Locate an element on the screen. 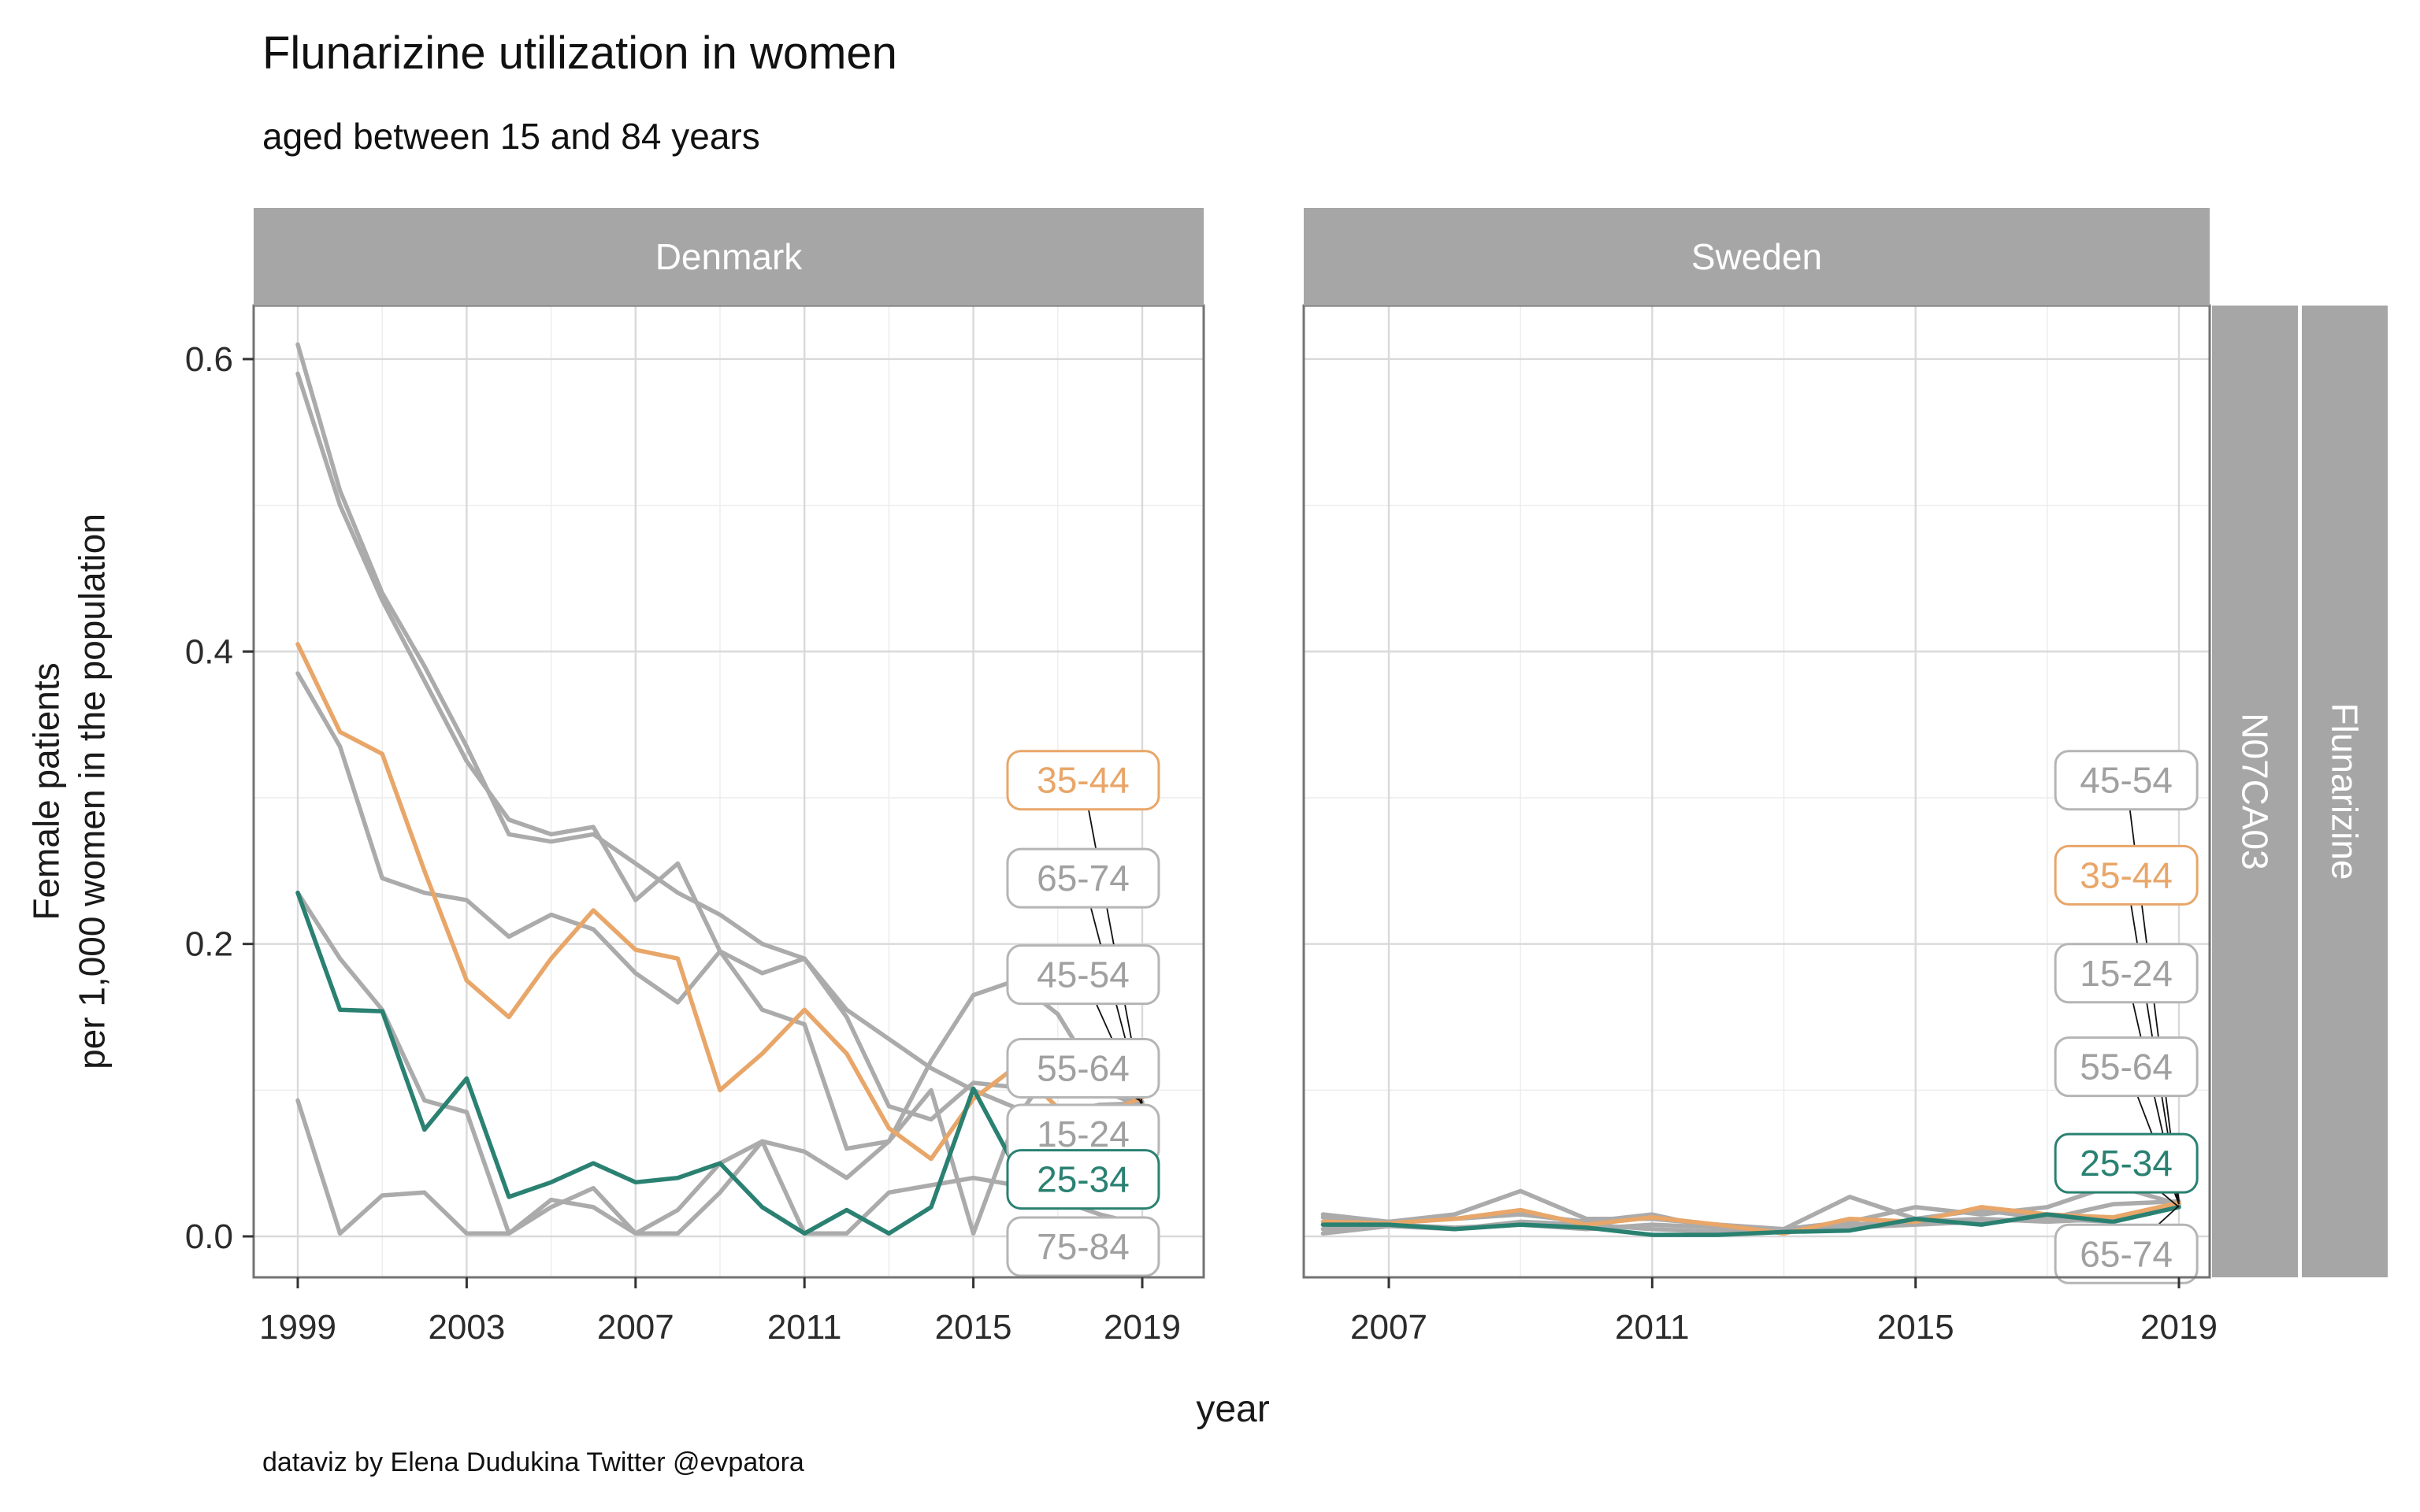 This screenshot has height=1512, width=2420. series-label-denmark-55-64: 55-64 is located at coordinates (1083, 1068).